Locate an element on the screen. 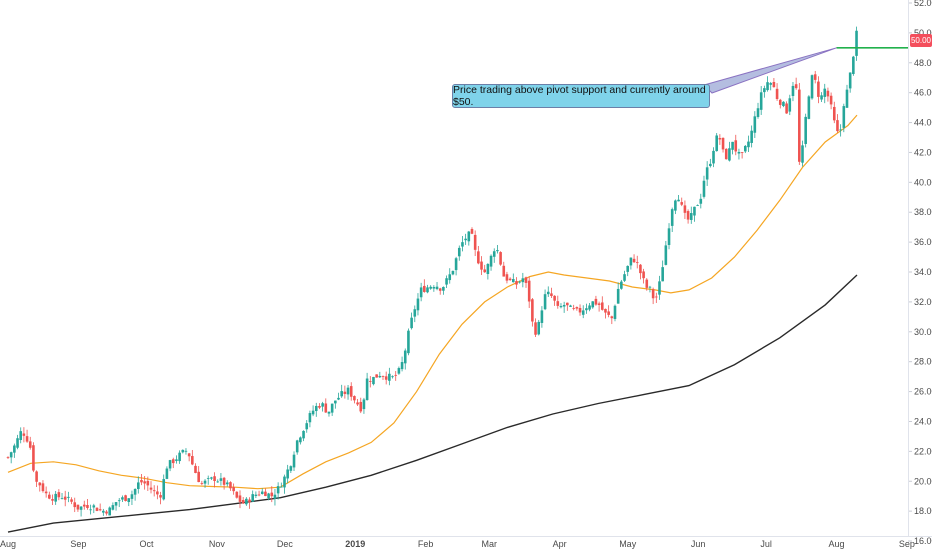 The width and height of the screenshot is (932, 550). y-tick-label: 44.00 is located at coordinates (923, 123).